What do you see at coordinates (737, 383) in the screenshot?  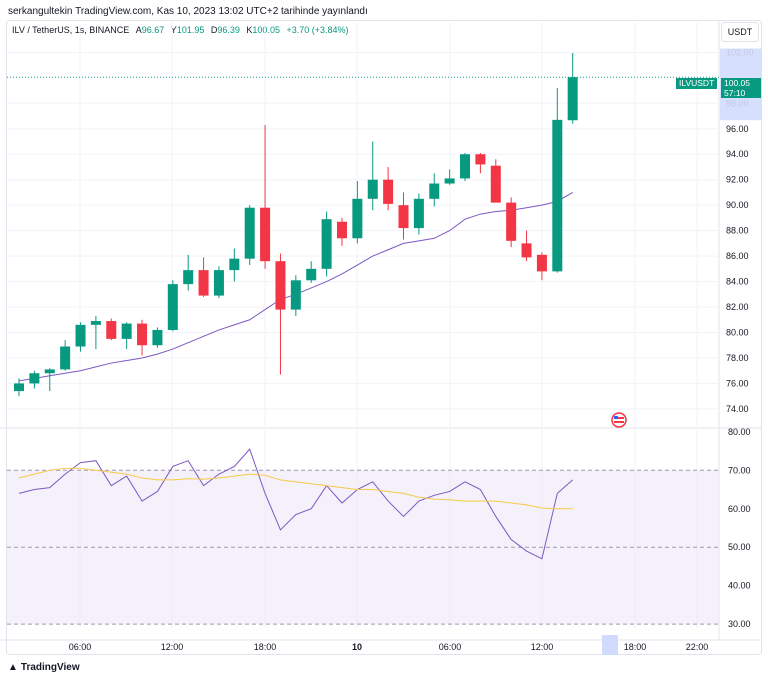 I see `price-tick-label: 76.00` at bounding box center [737, 383].